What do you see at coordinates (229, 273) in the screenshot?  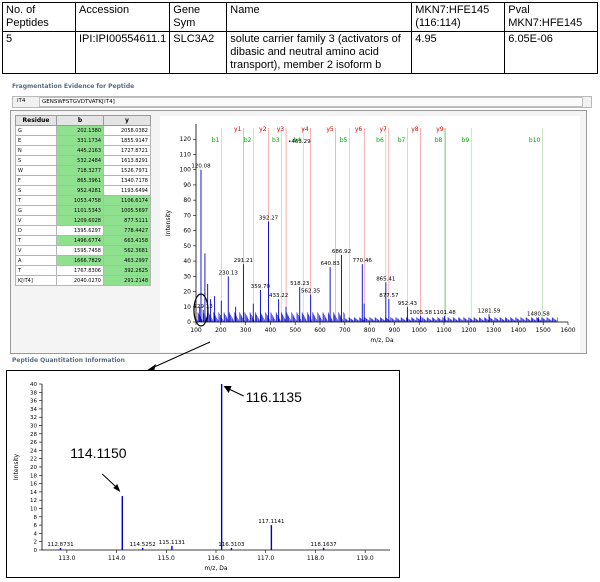 I see `peak-label: 230.13` at bounding box center [229, 273].